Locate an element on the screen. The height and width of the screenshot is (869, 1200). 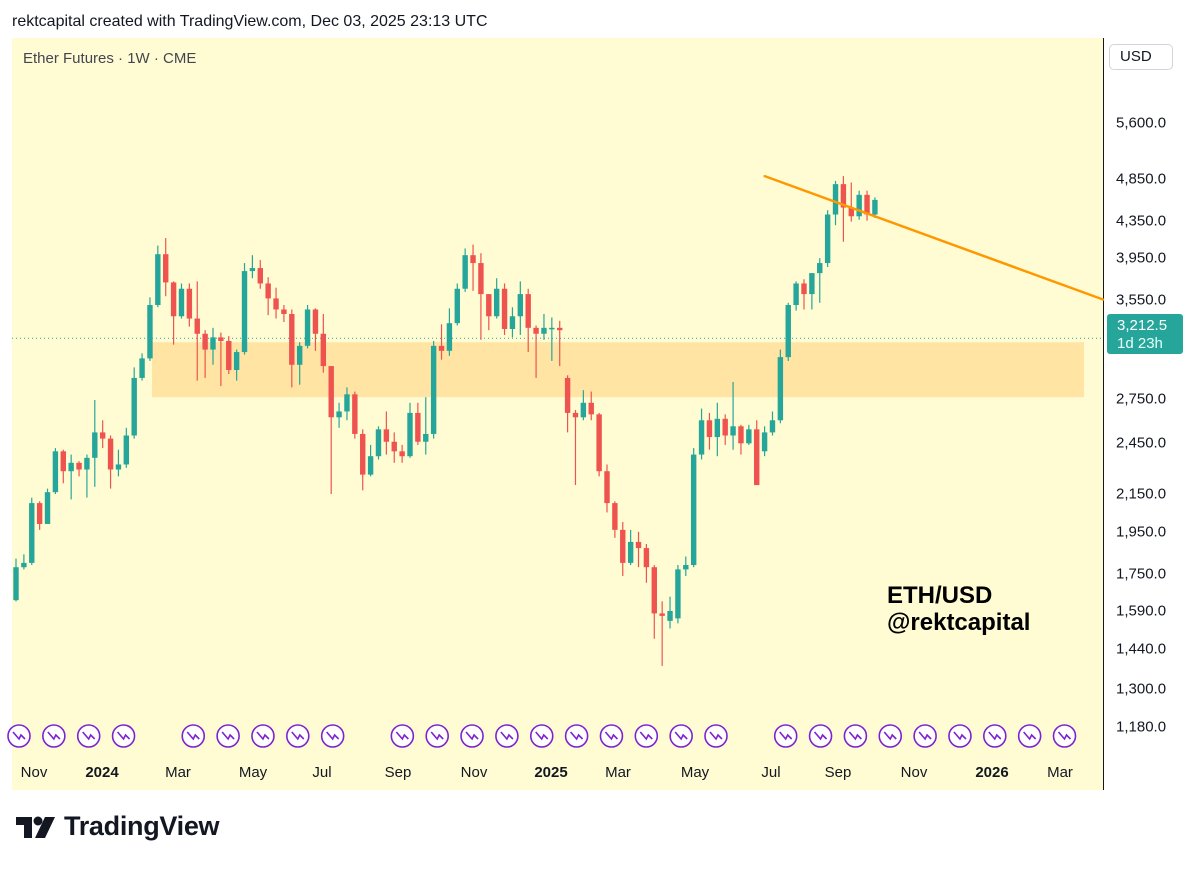
time-tick: 2024 is located at coordinates (102, 772).